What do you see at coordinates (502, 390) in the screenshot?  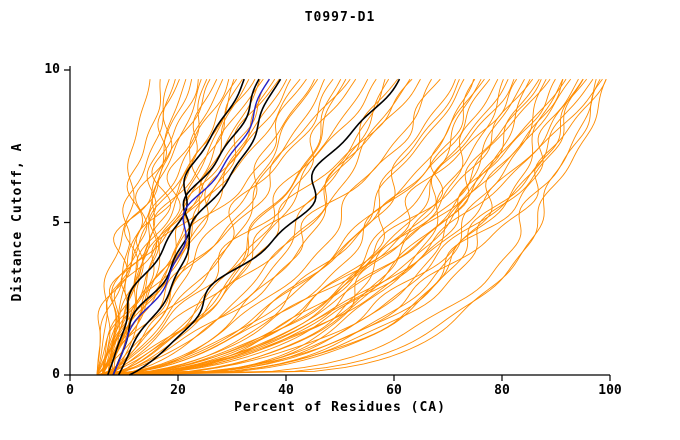 I see `x-tick-label: 80` at bounding box center [502, 390].